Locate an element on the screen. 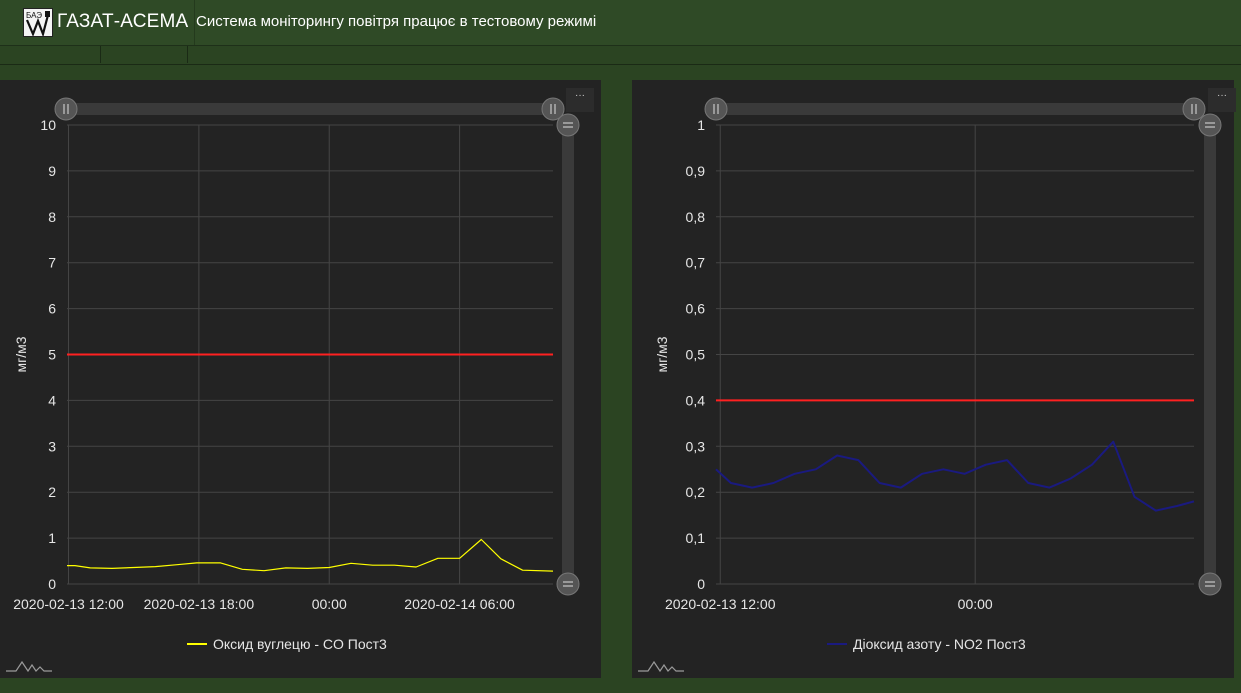  y-tick-label: 2 is located at coordinates (52, 492).